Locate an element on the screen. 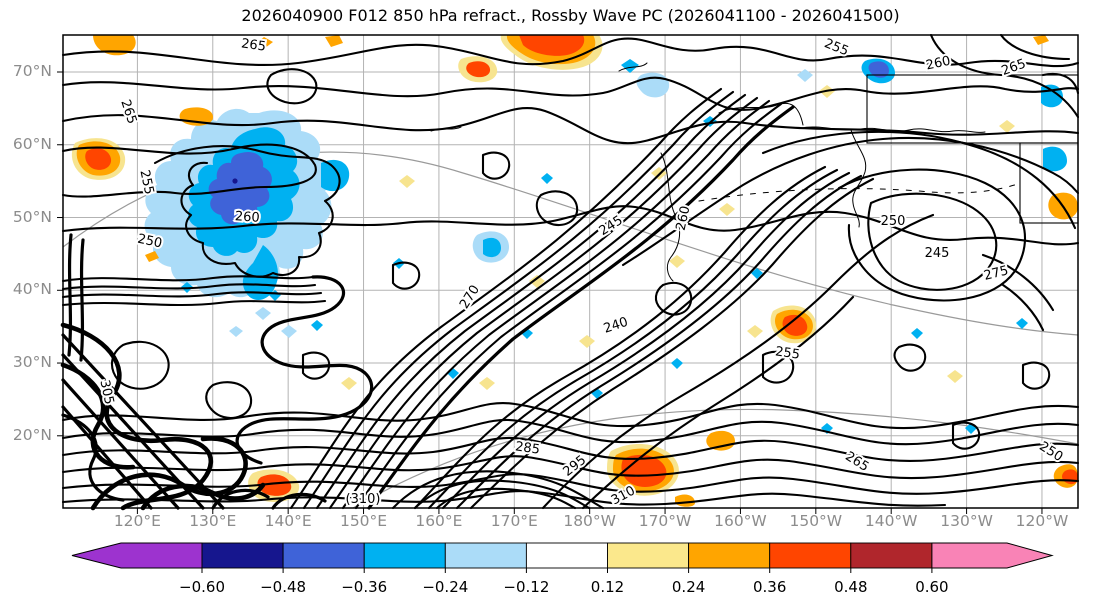 The width and height of the screenshot is (1105, 604). colorbar-tick-label: −0.36 is located at coordinates (364, 587).